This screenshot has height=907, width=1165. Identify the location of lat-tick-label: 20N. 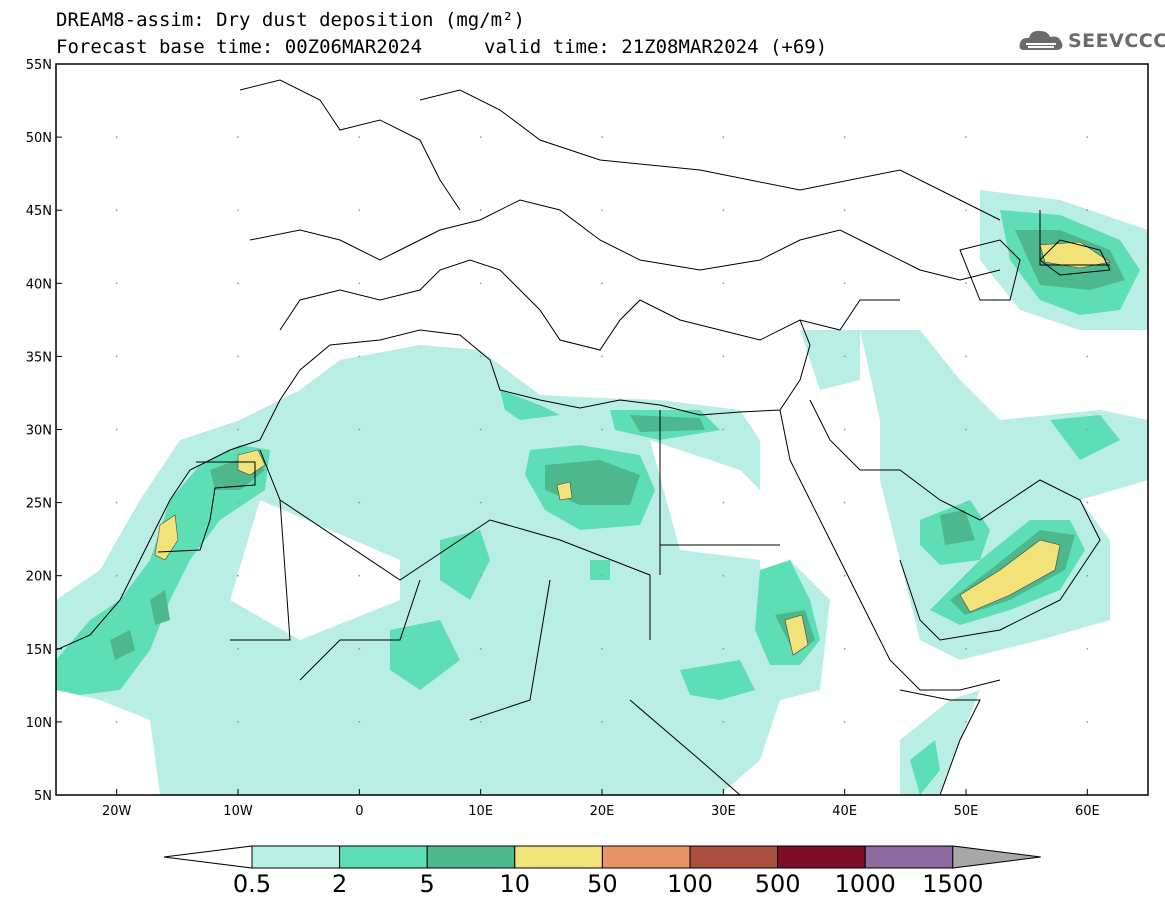
(39, 577).